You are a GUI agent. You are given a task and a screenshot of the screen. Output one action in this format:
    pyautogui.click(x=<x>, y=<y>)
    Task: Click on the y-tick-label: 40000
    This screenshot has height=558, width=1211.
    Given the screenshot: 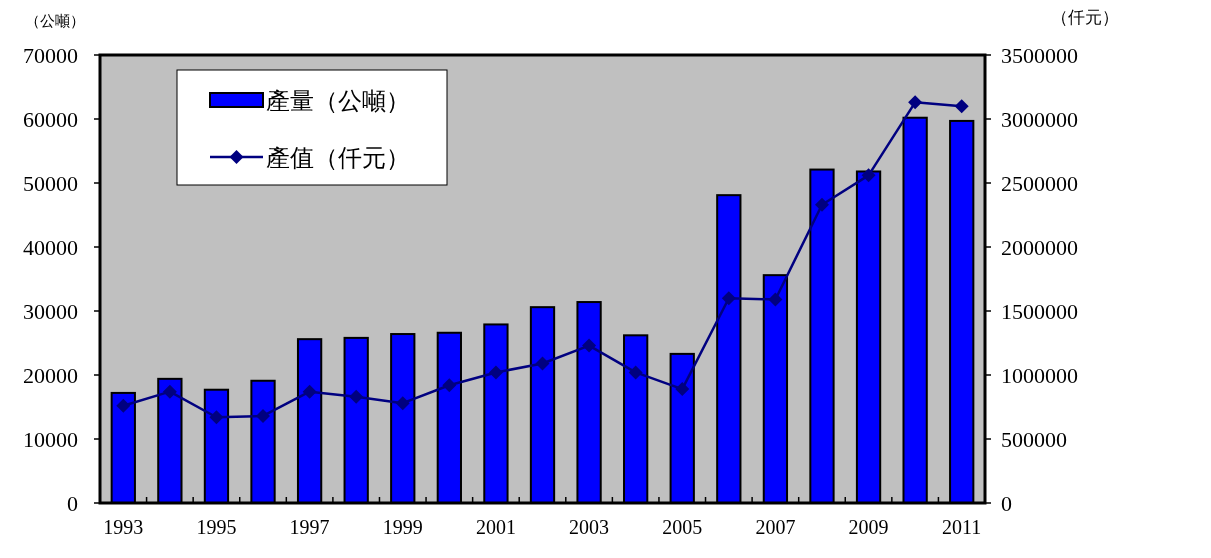 What is the action you would take?
    pyautogui.click(x=50, y=247)
    